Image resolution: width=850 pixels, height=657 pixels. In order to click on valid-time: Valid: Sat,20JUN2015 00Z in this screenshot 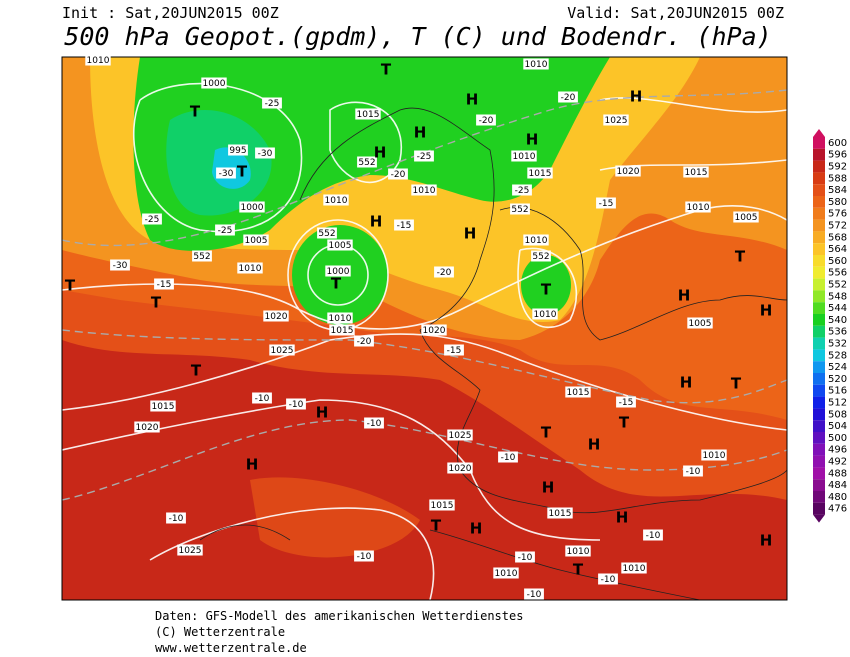, I will do `click(675, 13)`.